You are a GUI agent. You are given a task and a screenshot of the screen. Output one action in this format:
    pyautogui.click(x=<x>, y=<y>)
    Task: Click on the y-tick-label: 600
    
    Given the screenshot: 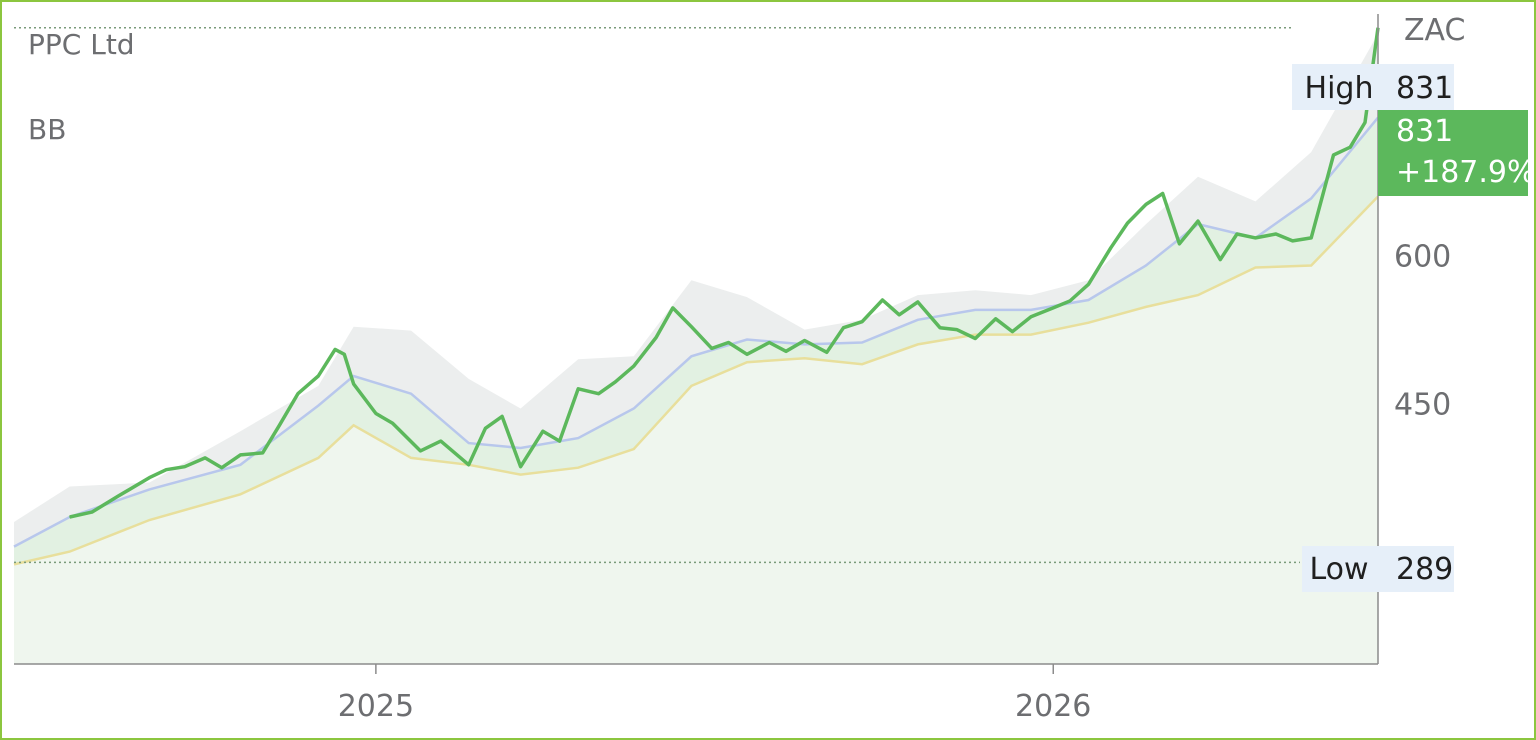 What is the action you would take?
    pyautogui.click(x=1422, y=257)
    